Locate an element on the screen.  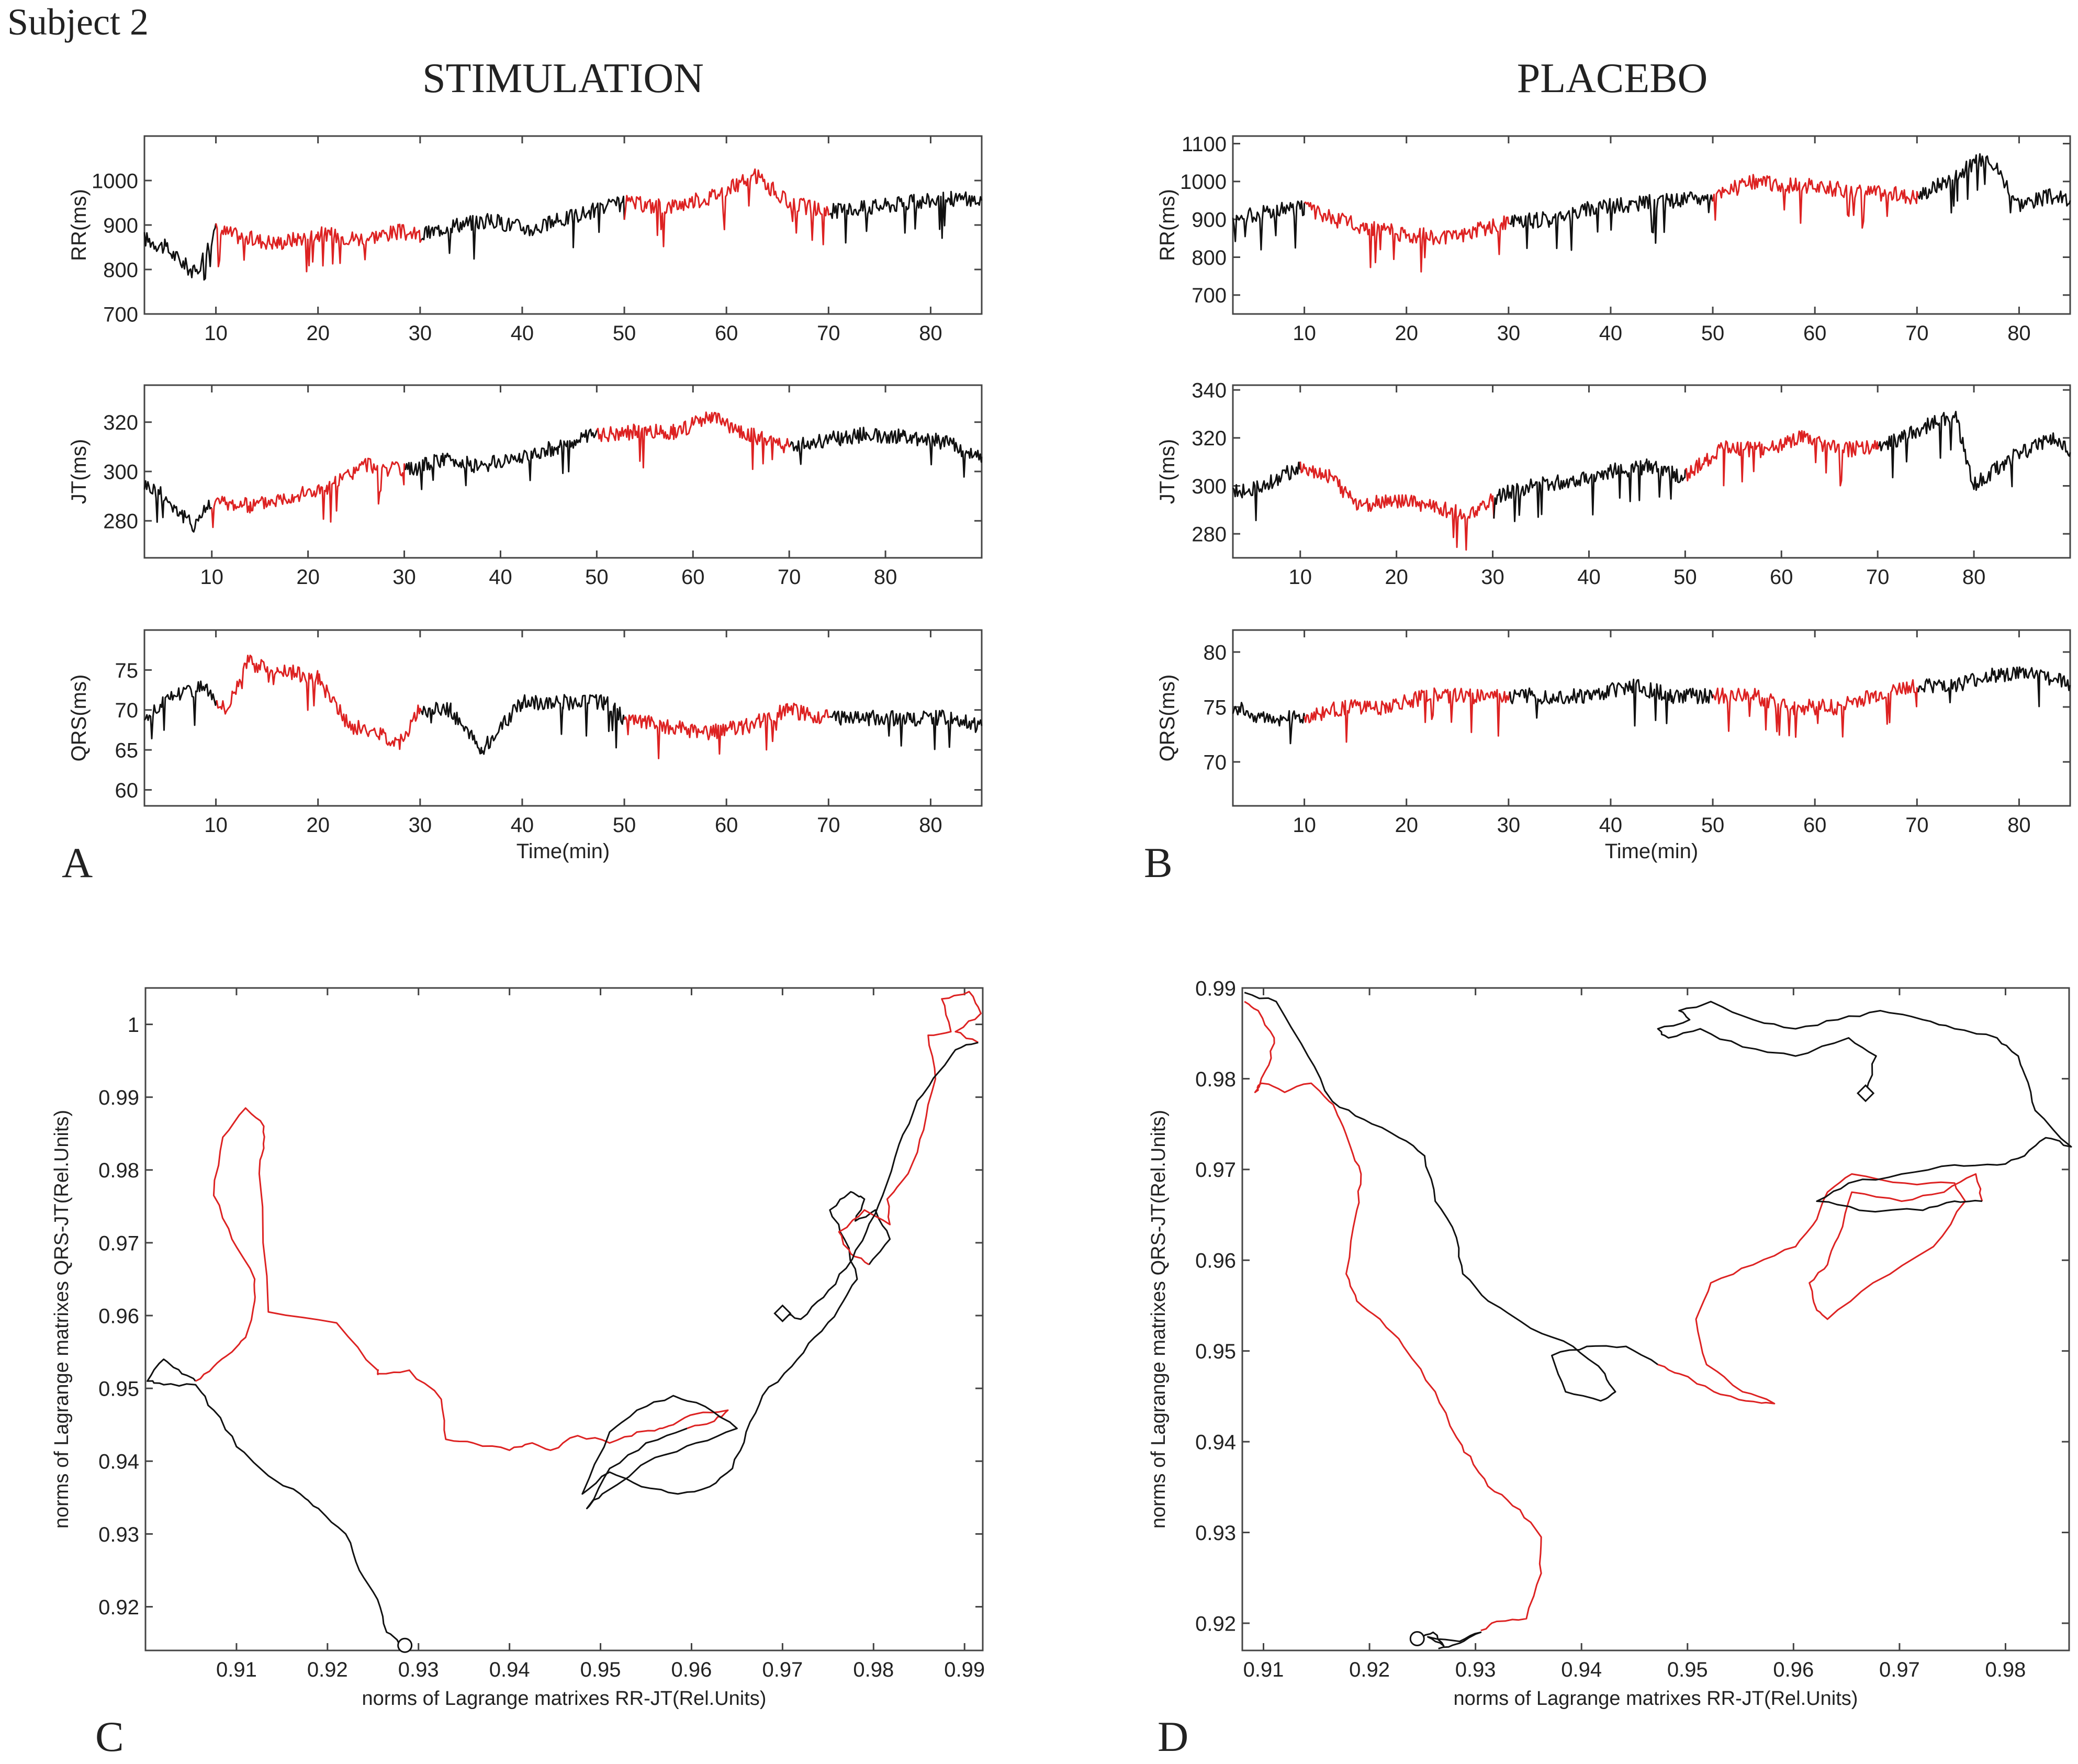
chart-a-qrs: 10 20 30 40 50 60 70 80 60 65 70 75 QRS(ms) Time(min) is located at coordinates (525, 746).